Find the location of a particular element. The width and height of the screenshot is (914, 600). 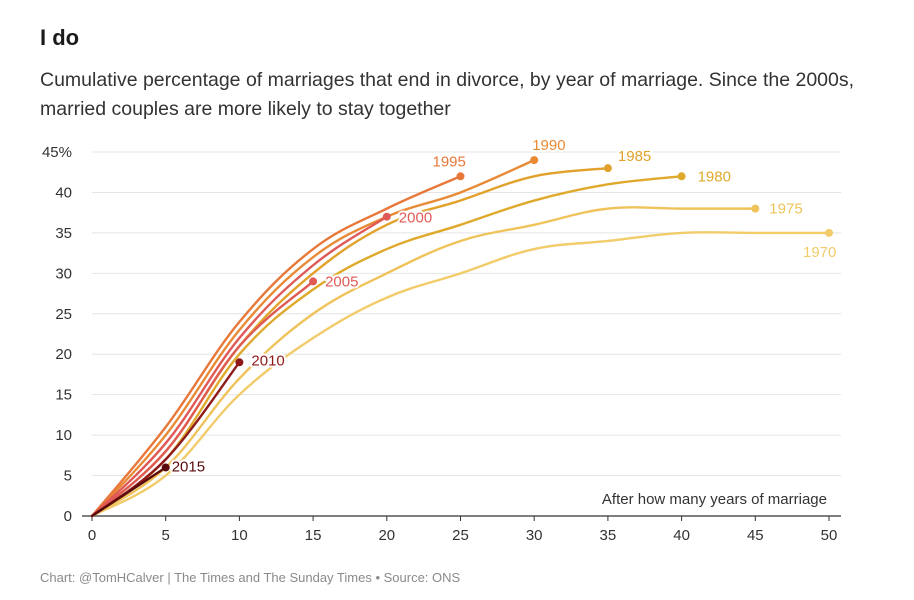

series-label-1995: 1995 is located at coordinates (449, 161).